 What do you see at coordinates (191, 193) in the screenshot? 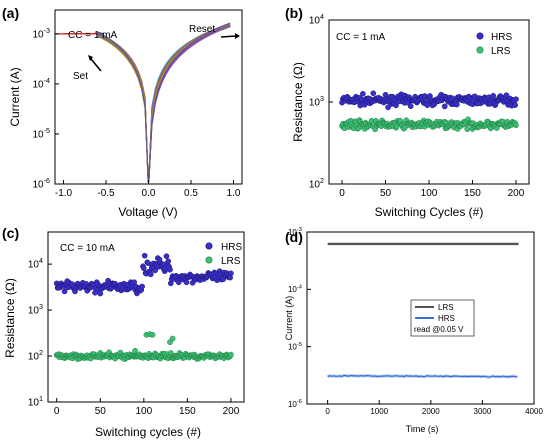
I see `x-tick-label: 0.5` at bounding box center [191, 193].